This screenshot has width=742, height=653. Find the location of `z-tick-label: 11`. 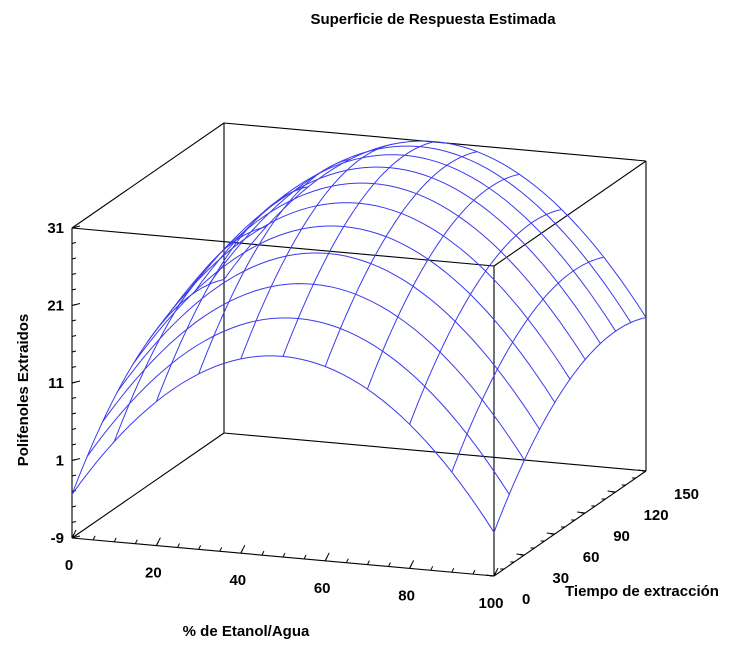

z-tick-label: 11 is located at coordinates (56, 383).